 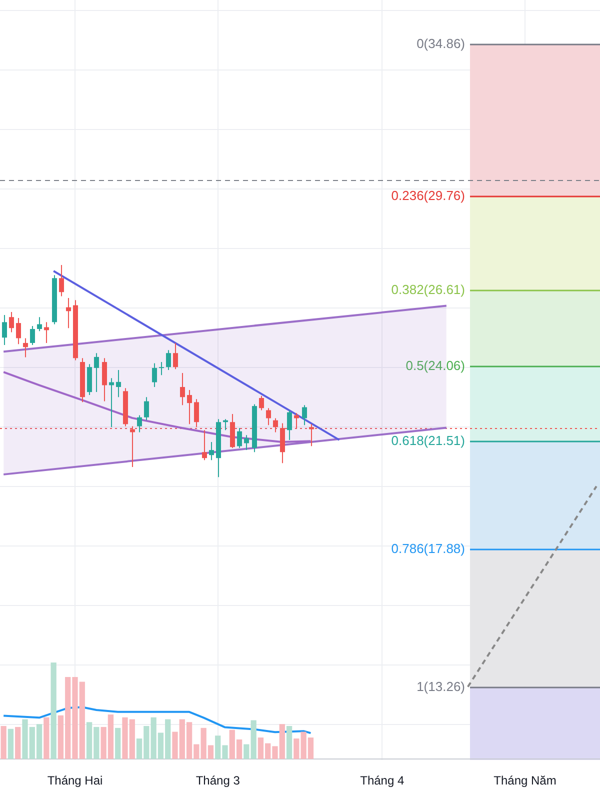 What do you see at coordinates (440, 686) in the screenshot?
I see `ref-line-label: 1(13.26)` at bounding box center [440, 686].